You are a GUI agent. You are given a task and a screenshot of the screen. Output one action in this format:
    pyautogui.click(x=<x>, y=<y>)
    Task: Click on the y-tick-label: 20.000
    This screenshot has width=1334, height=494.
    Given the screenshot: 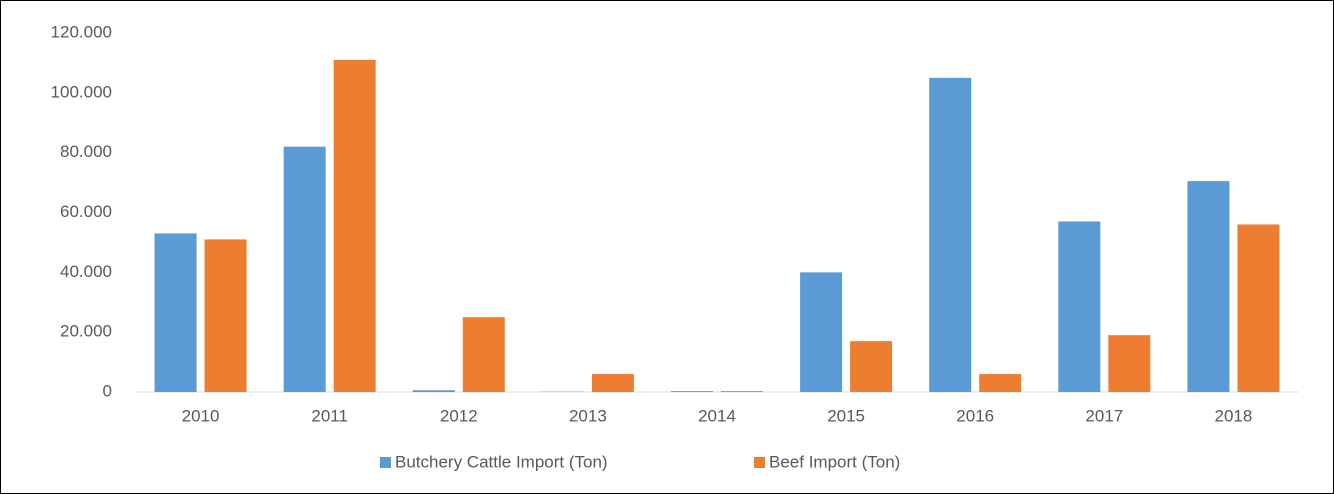 What is the action you would take?
    pyautogui.click(x=86, y=331)
    